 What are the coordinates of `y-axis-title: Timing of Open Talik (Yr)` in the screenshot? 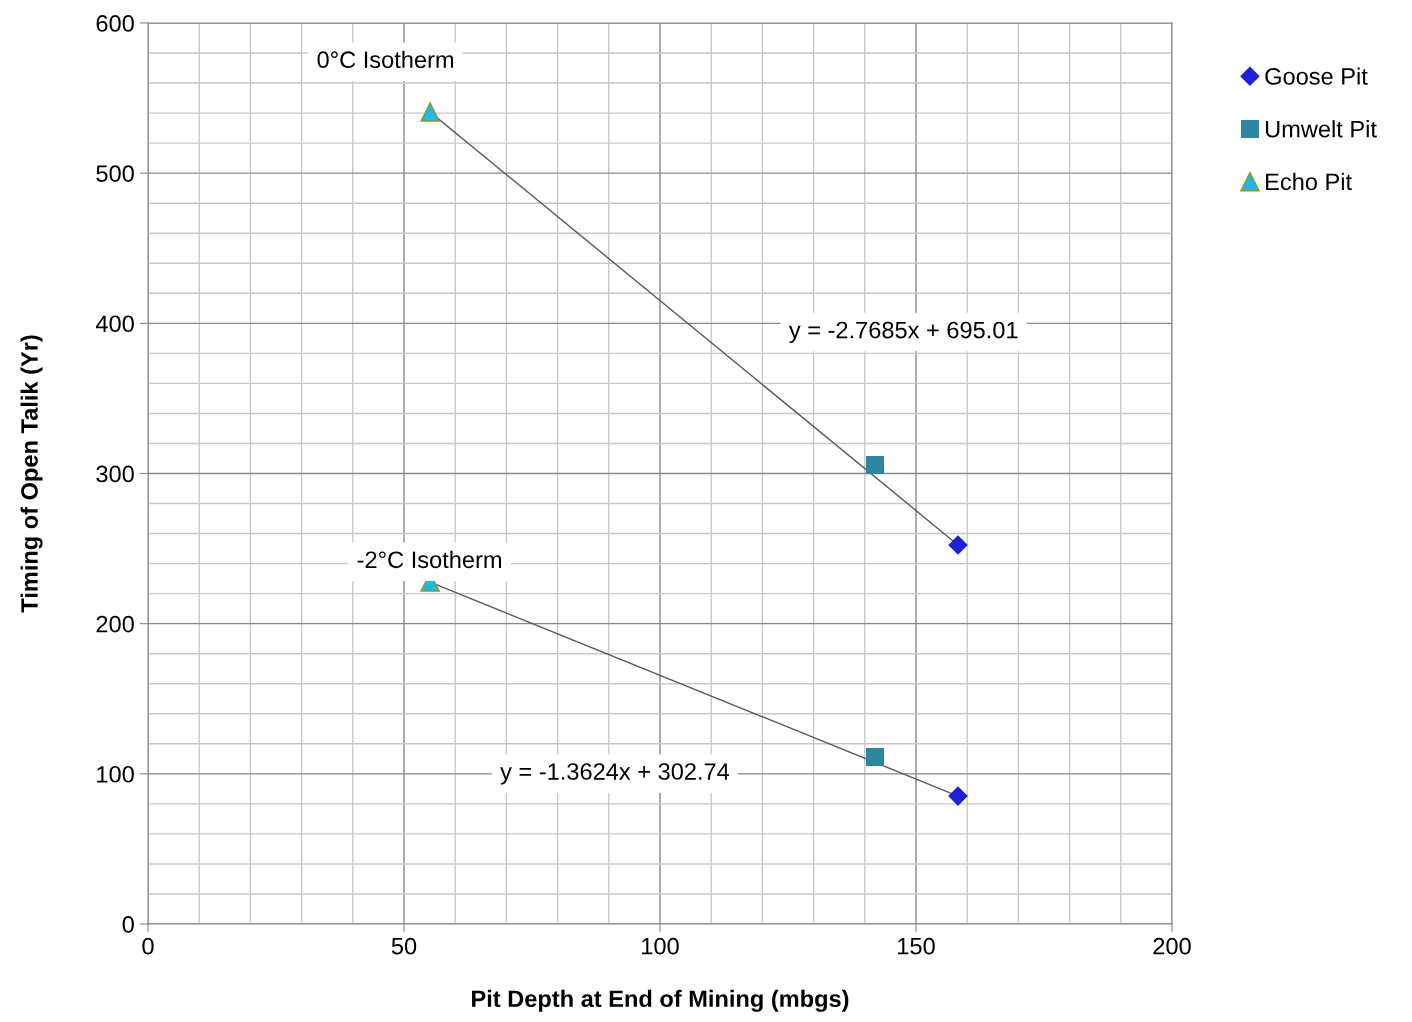 It's located at (31, 474).